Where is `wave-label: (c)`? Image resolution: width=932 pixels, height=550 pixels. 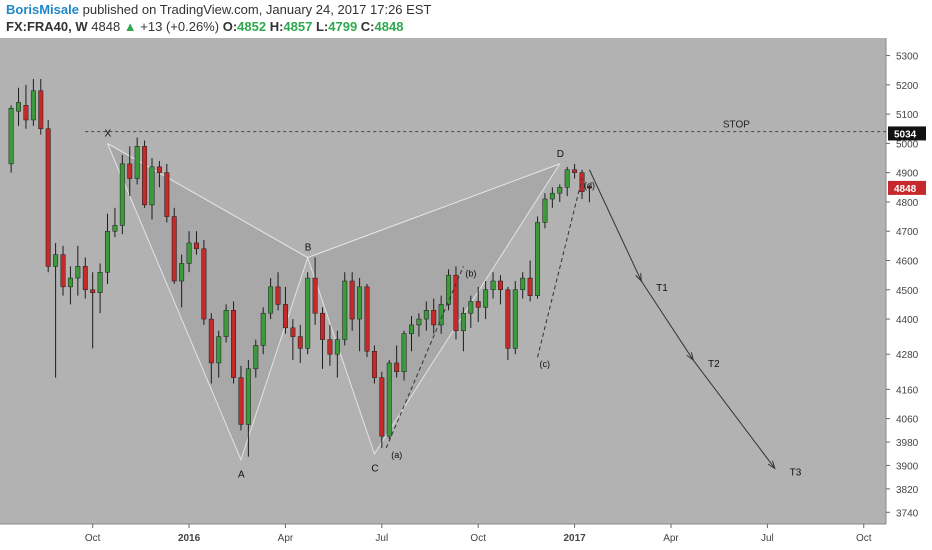 wave-label: (c) is located at coordinates (545, 364).